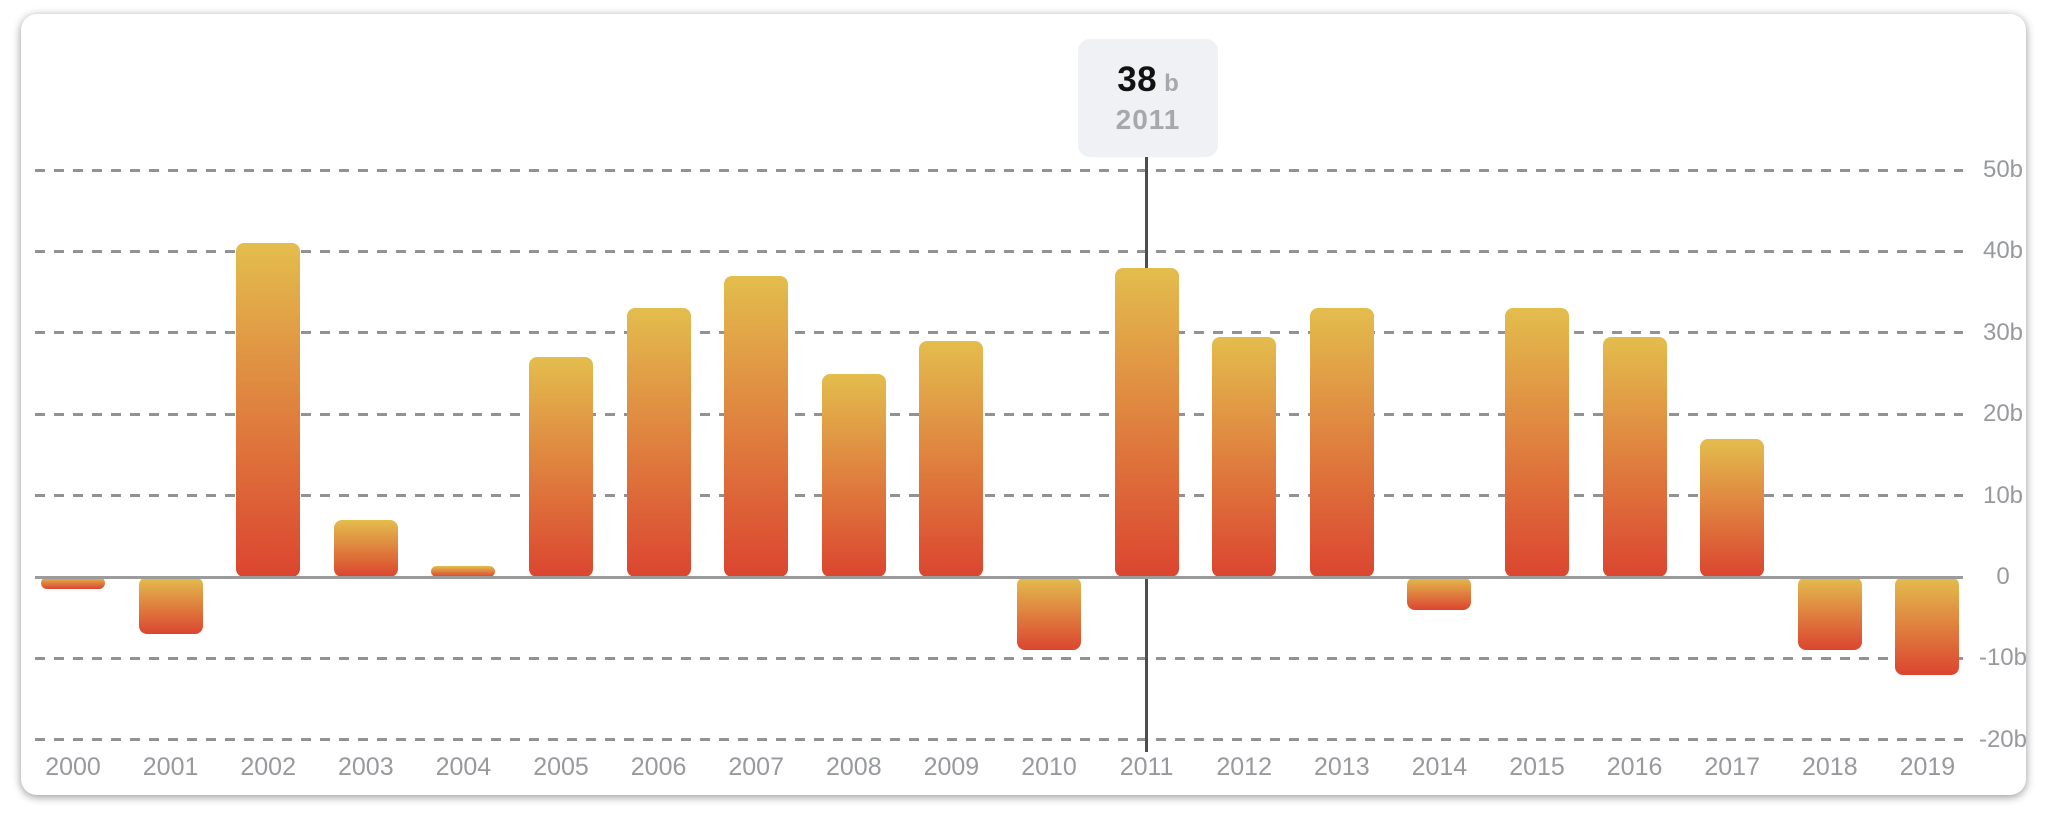 The image size is (2048, 820). What do you see at coordinates (1146, 767) in the screenshot?
I see `x-label-2011: 2011` at bounding box center [1146, 767].